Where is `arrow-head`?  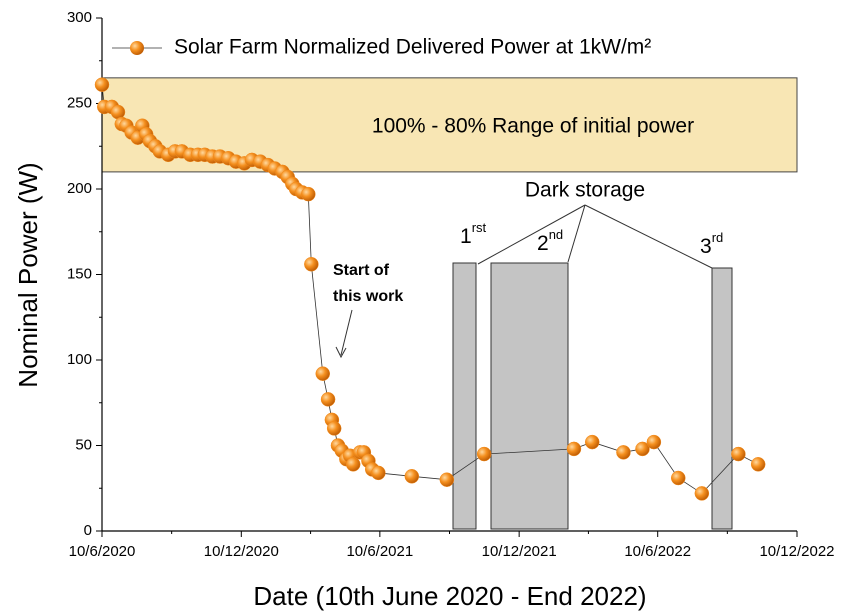 arrow-head is located at coordinates (341, 352).